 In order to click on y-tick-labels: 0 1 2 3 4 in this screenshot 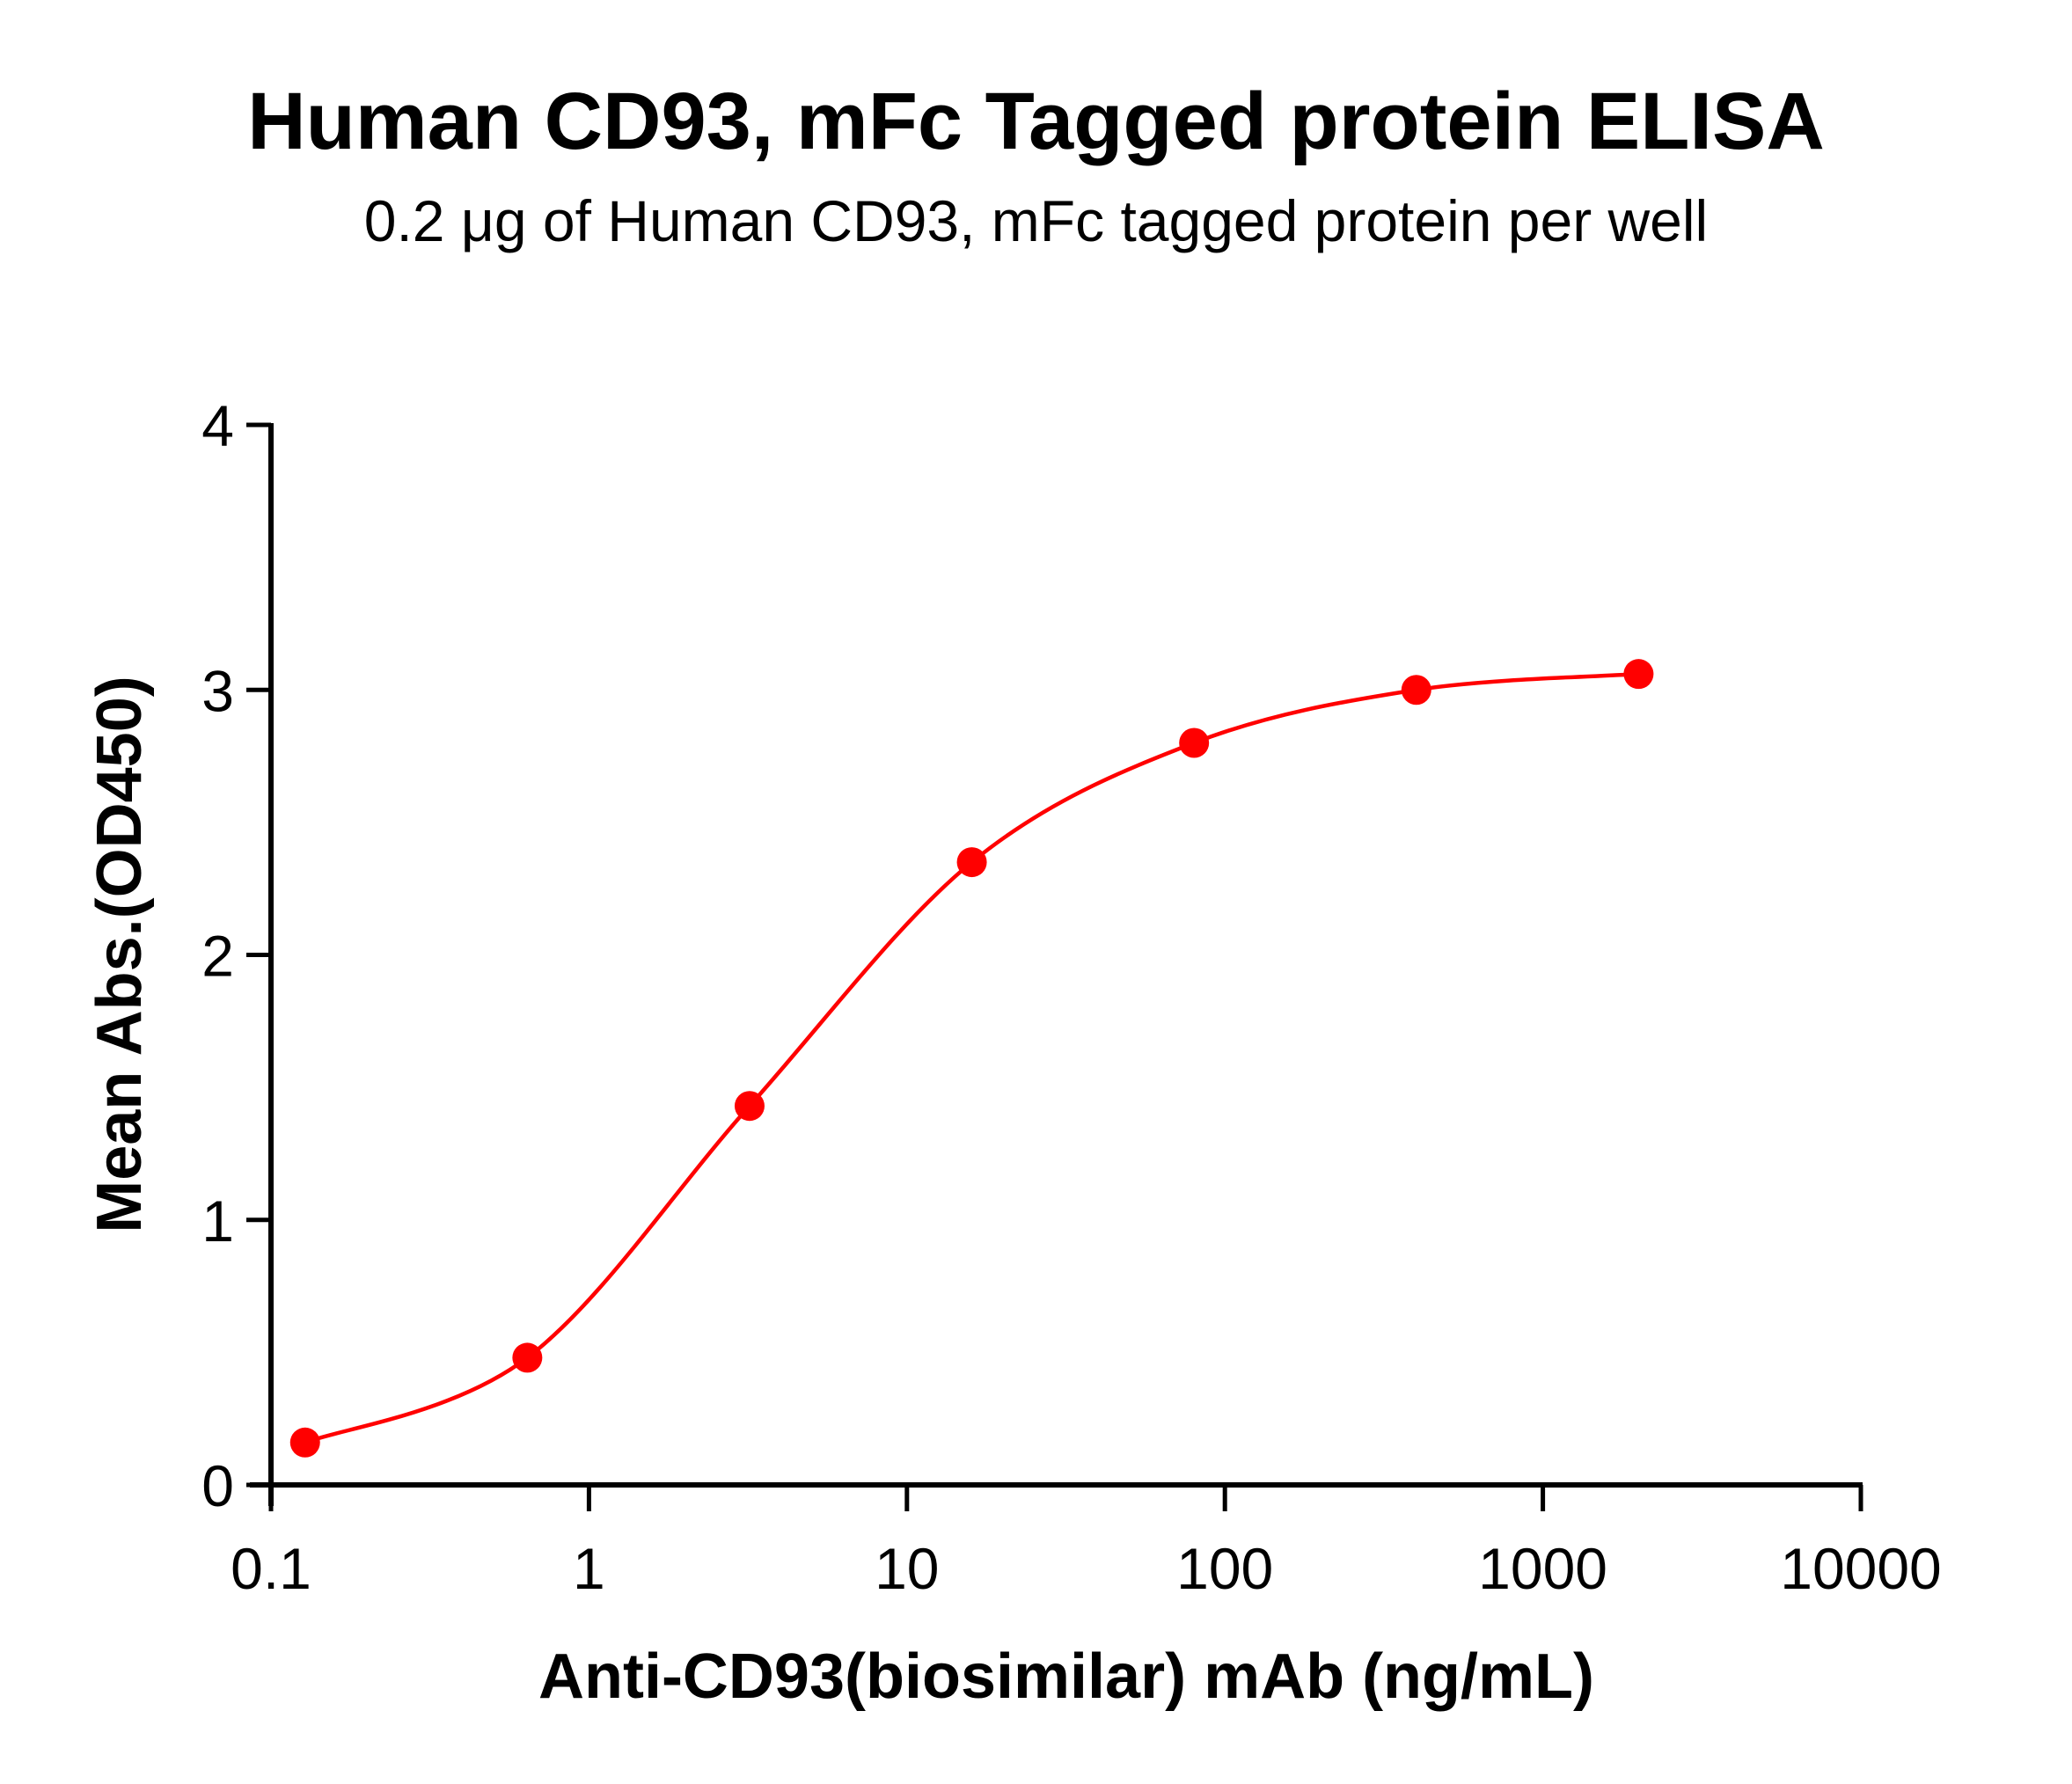, I will do `click(217, 956)`.